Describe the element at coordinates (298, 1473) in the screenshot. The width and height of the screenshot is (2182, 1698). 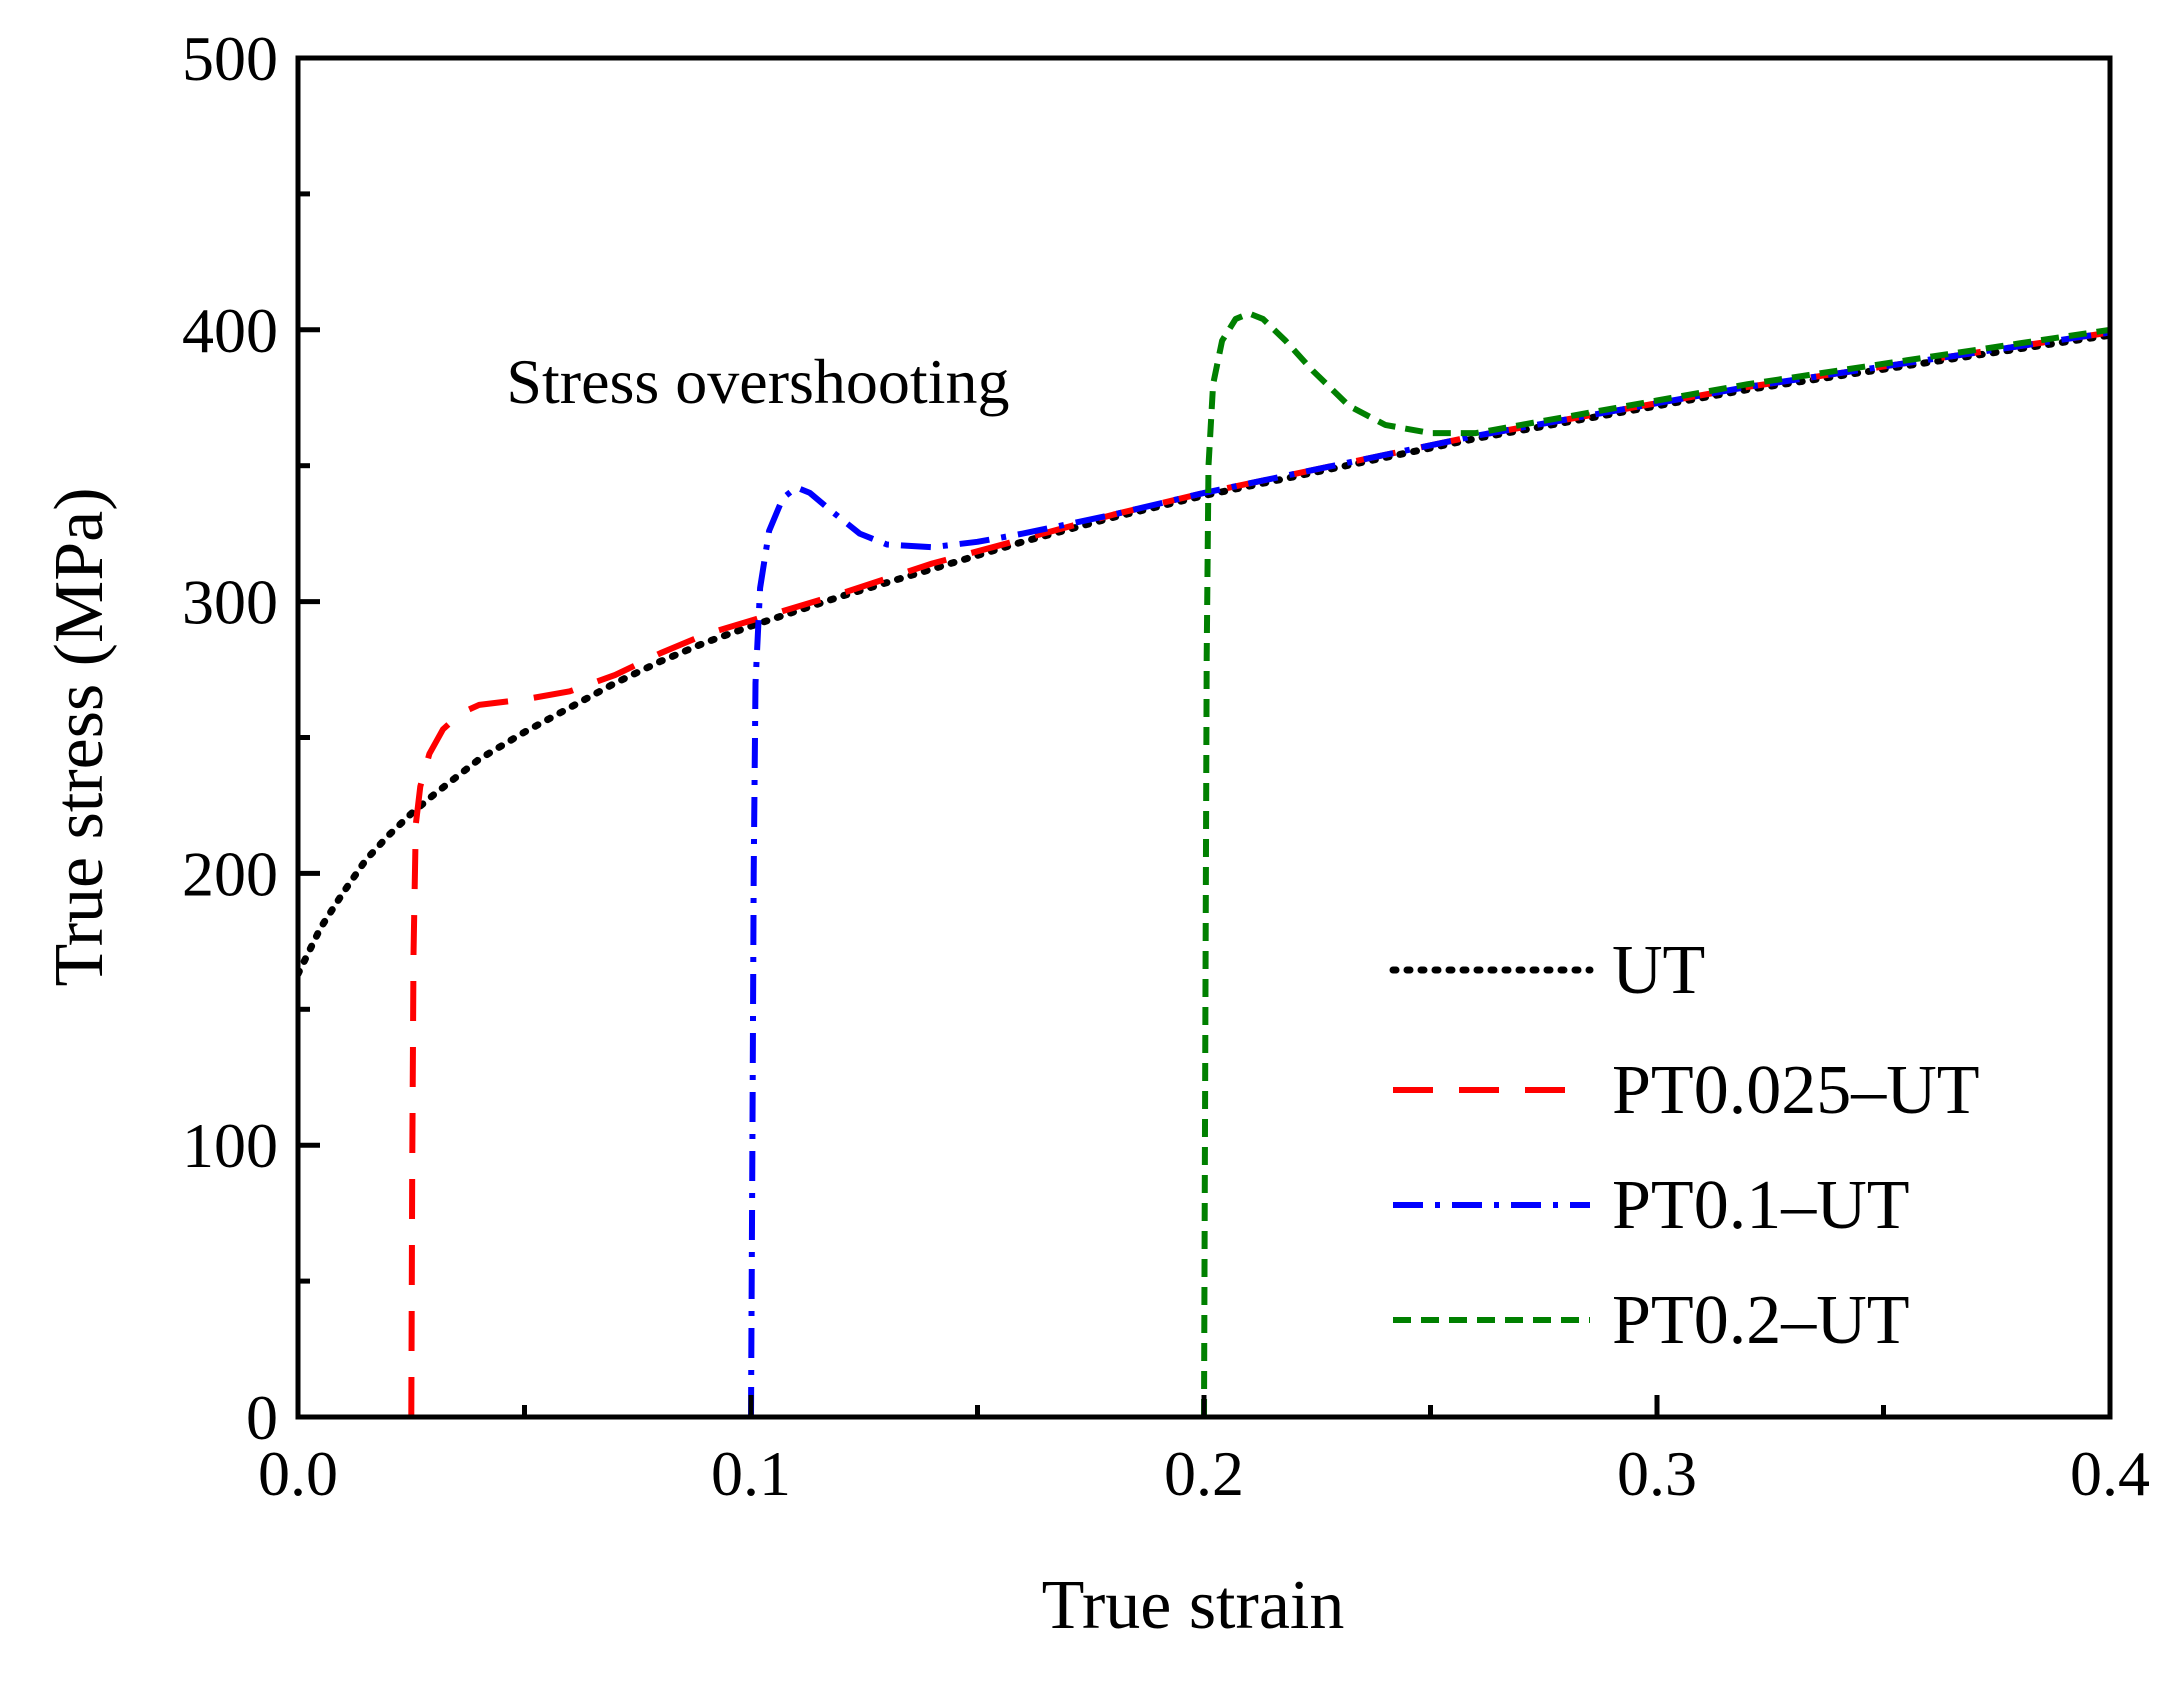
I see `x-tick-label: 0.0` at that location.